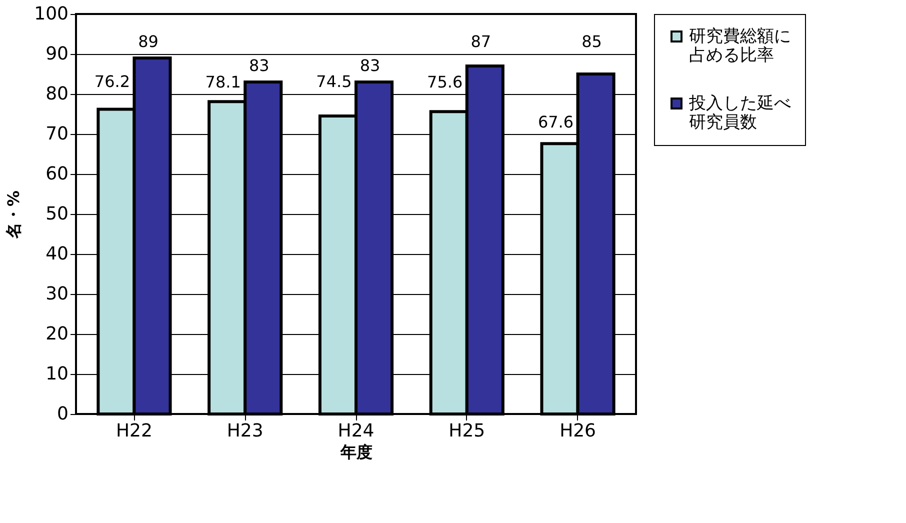  I want to click on data-label: 89, so click(148, 41).